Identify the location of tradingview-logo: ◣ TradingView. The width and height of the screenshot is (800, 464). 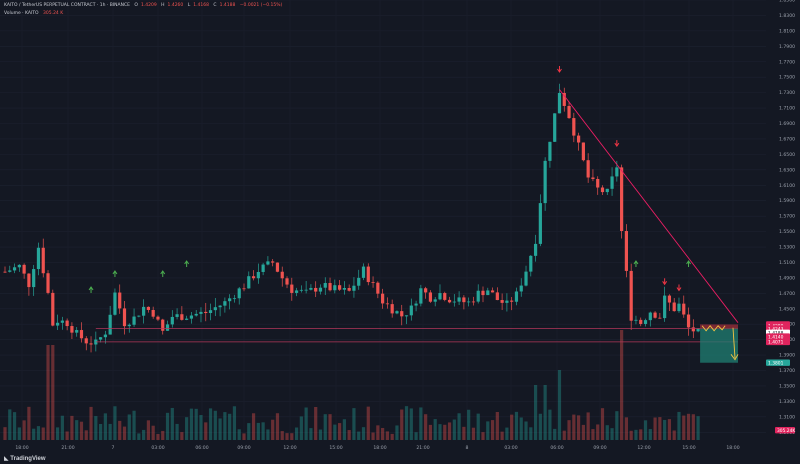
(25, 458).